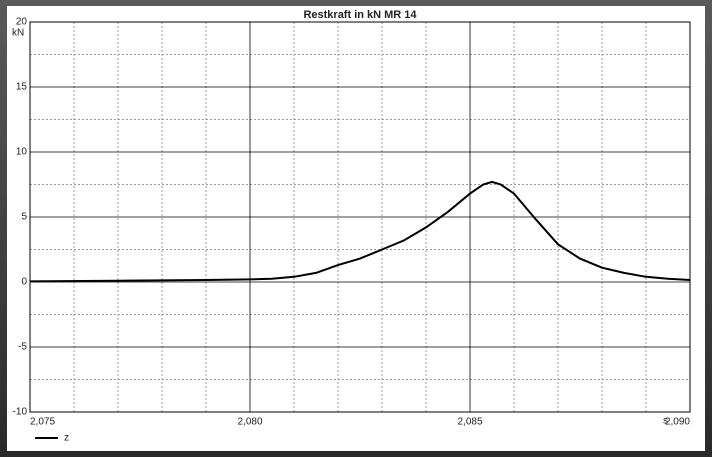 This screenshot has height=457, width=712. Describe the element at coordinates (249, 422) in the screenshot. I see `x-tick-label: 2,080` at that location.